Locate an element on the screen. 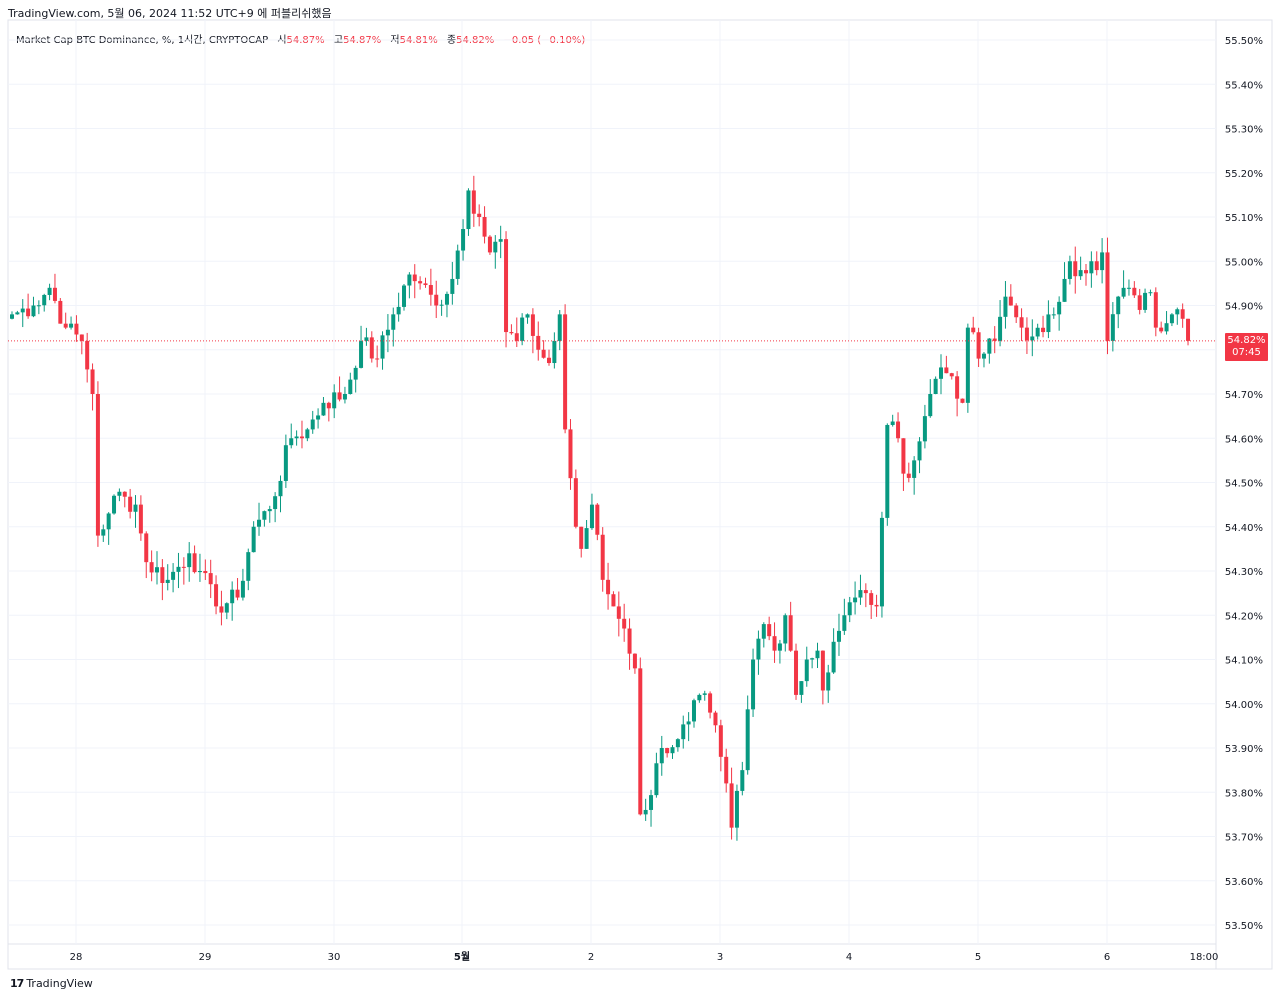  y-tick-label: 55.20% is located at coordinates (1244, 174).